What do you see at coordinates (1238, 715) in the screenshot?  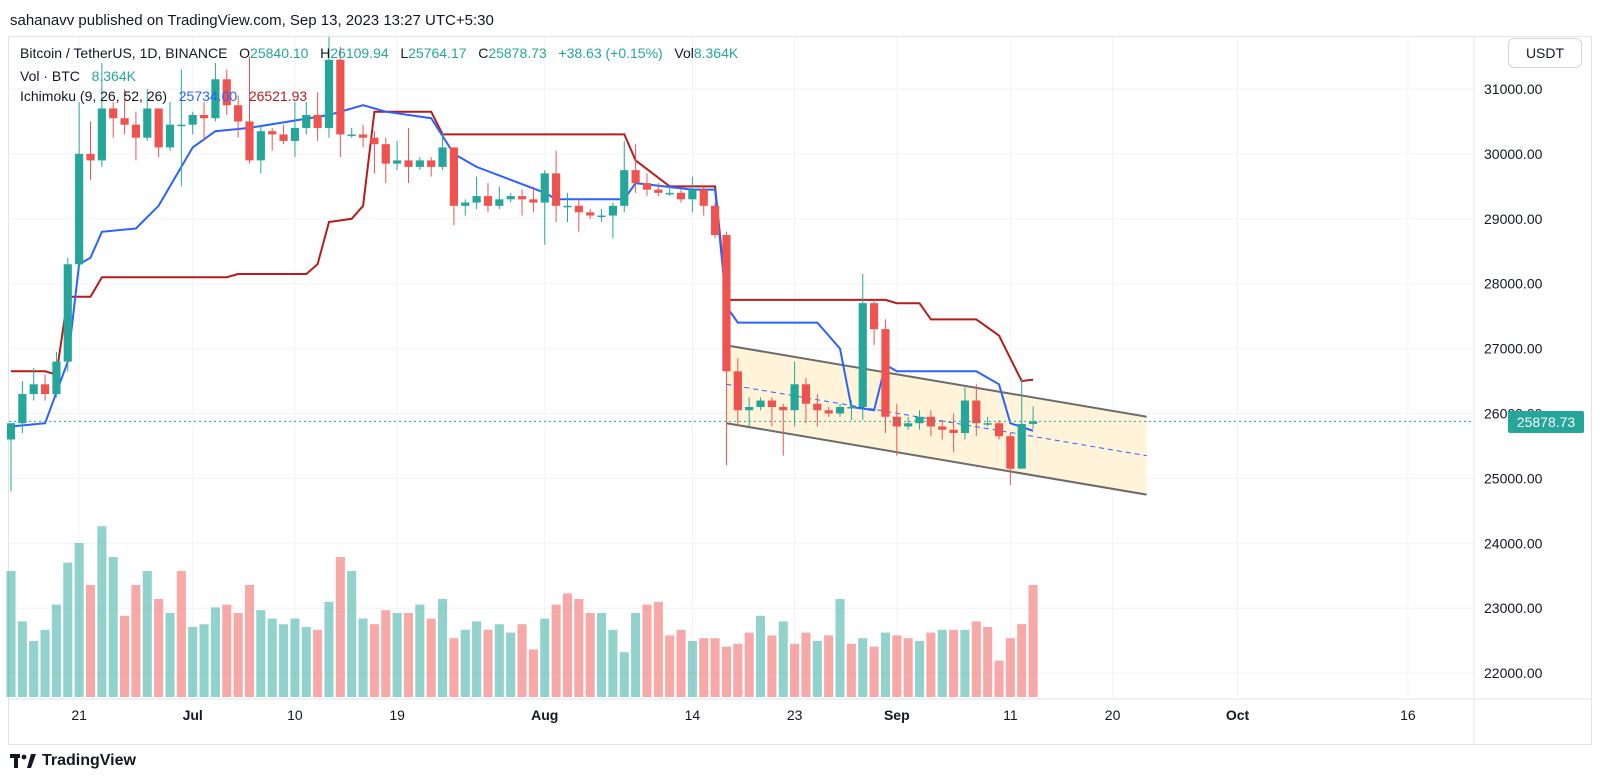 I see `x-tick-label: Oct` at bounding box center [1238, 715].